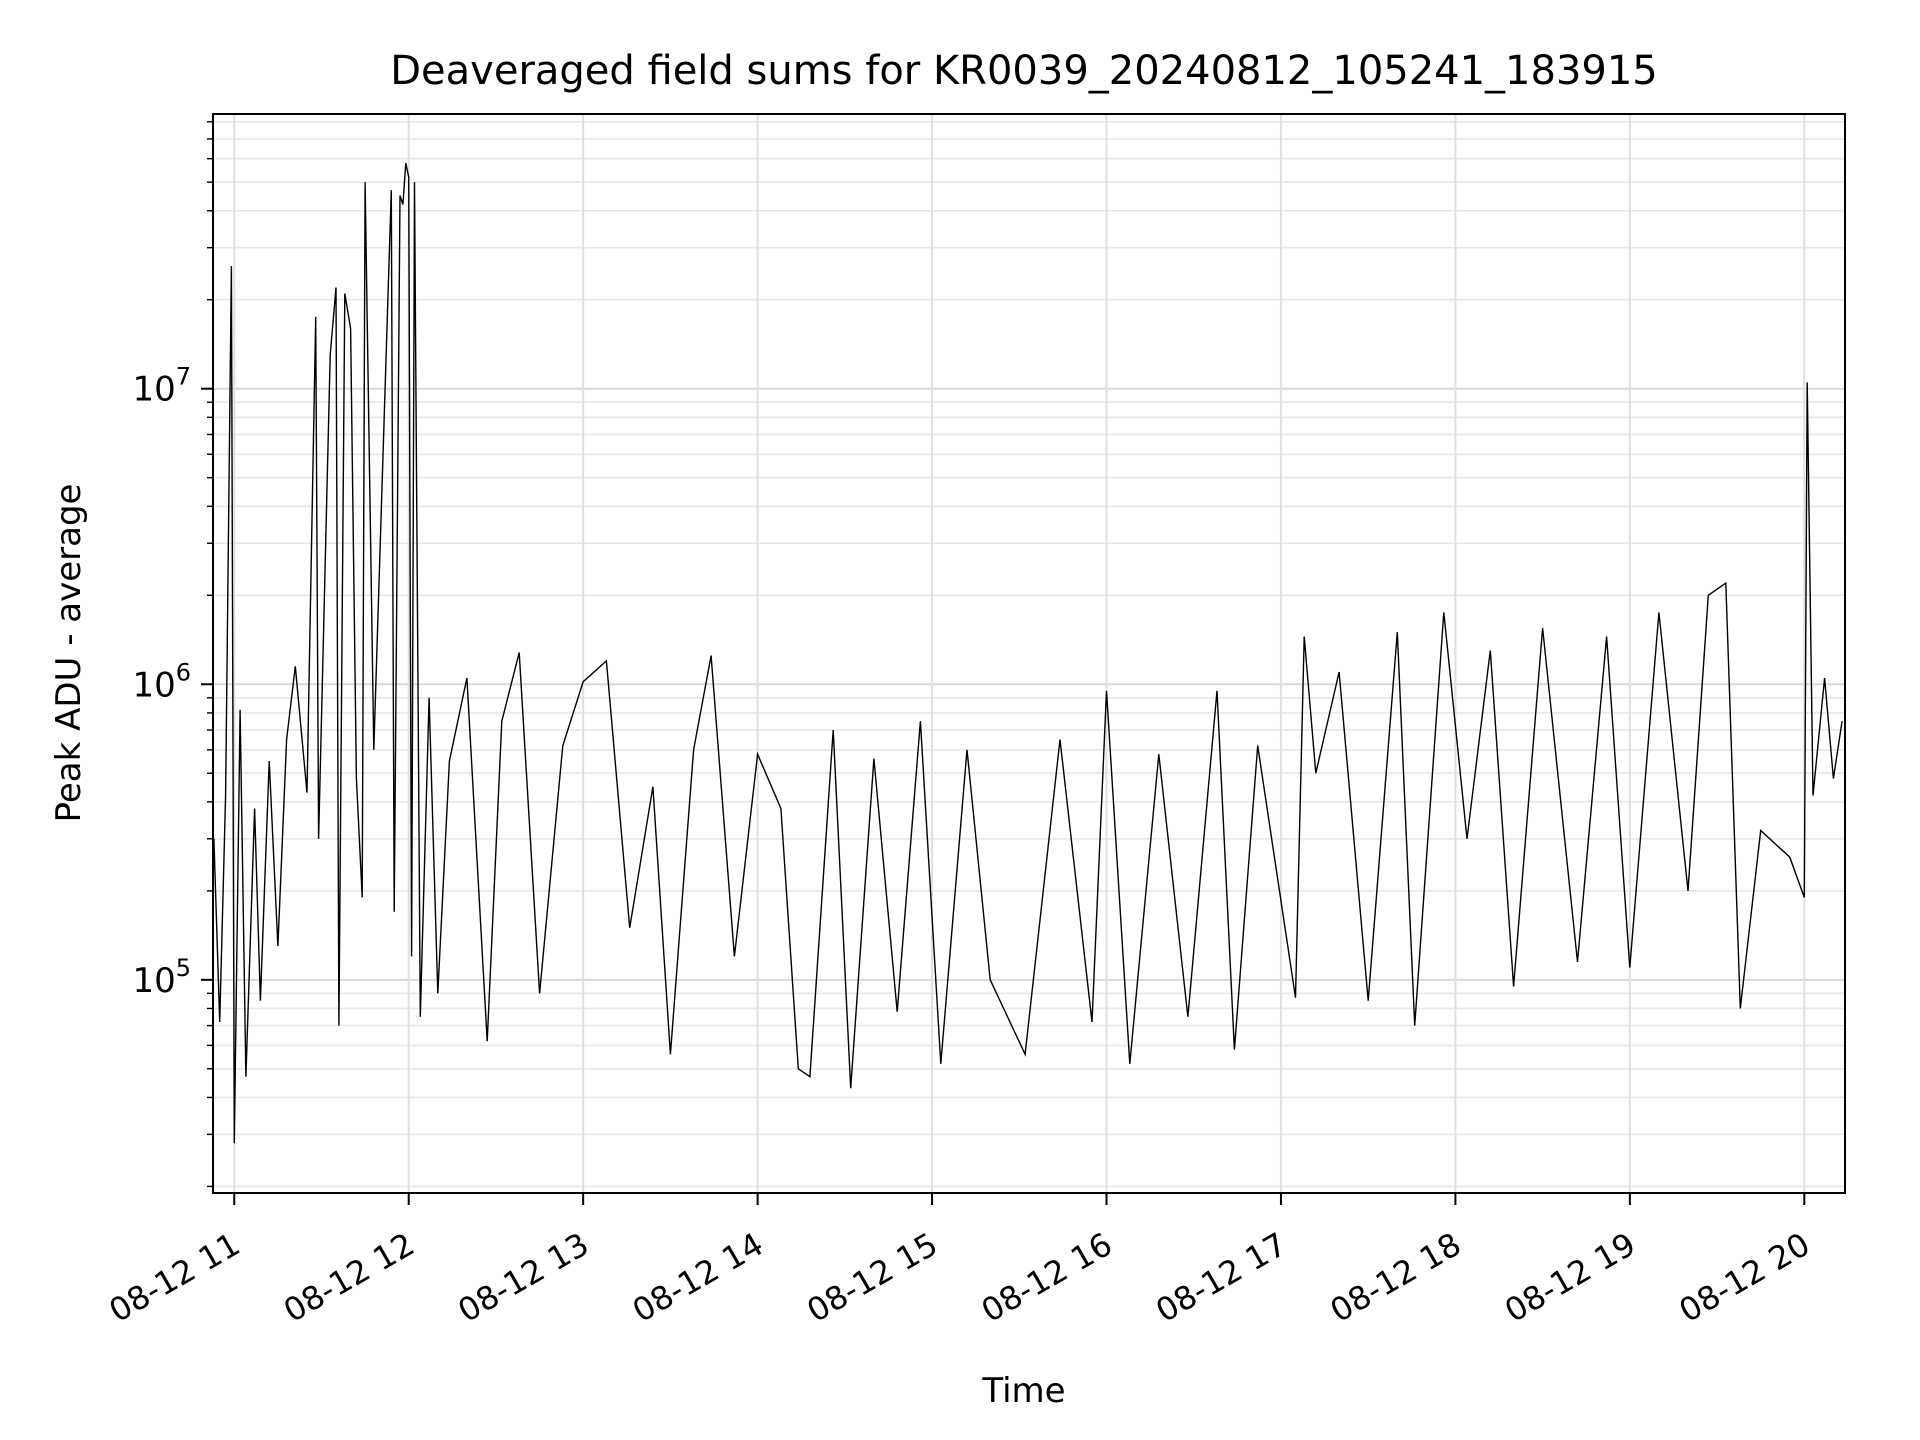  I want to click on x-axis-label: Time, so click(1023, 1391).